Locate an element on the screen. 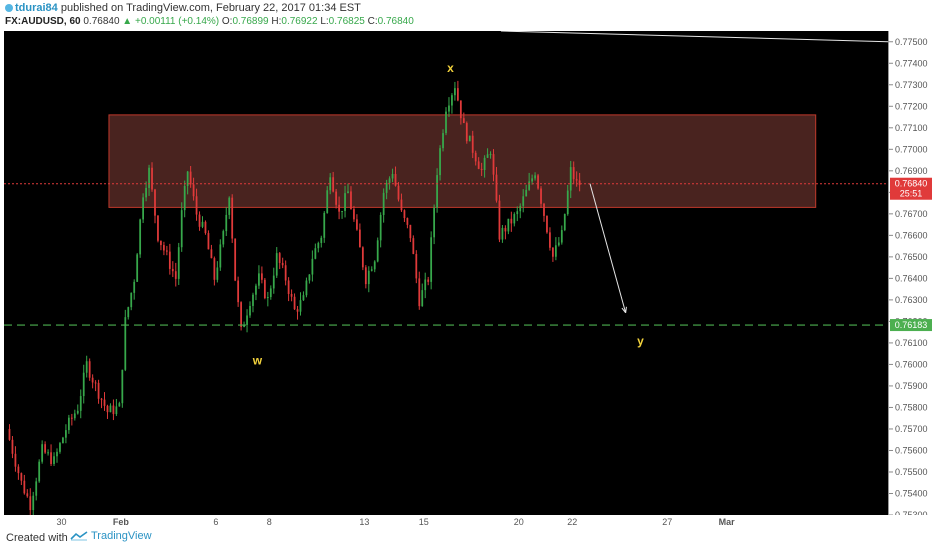 The height and width of the screenshot is (550, 932). price-tick-label: 0.77100 is located at coordinates (911, 128).